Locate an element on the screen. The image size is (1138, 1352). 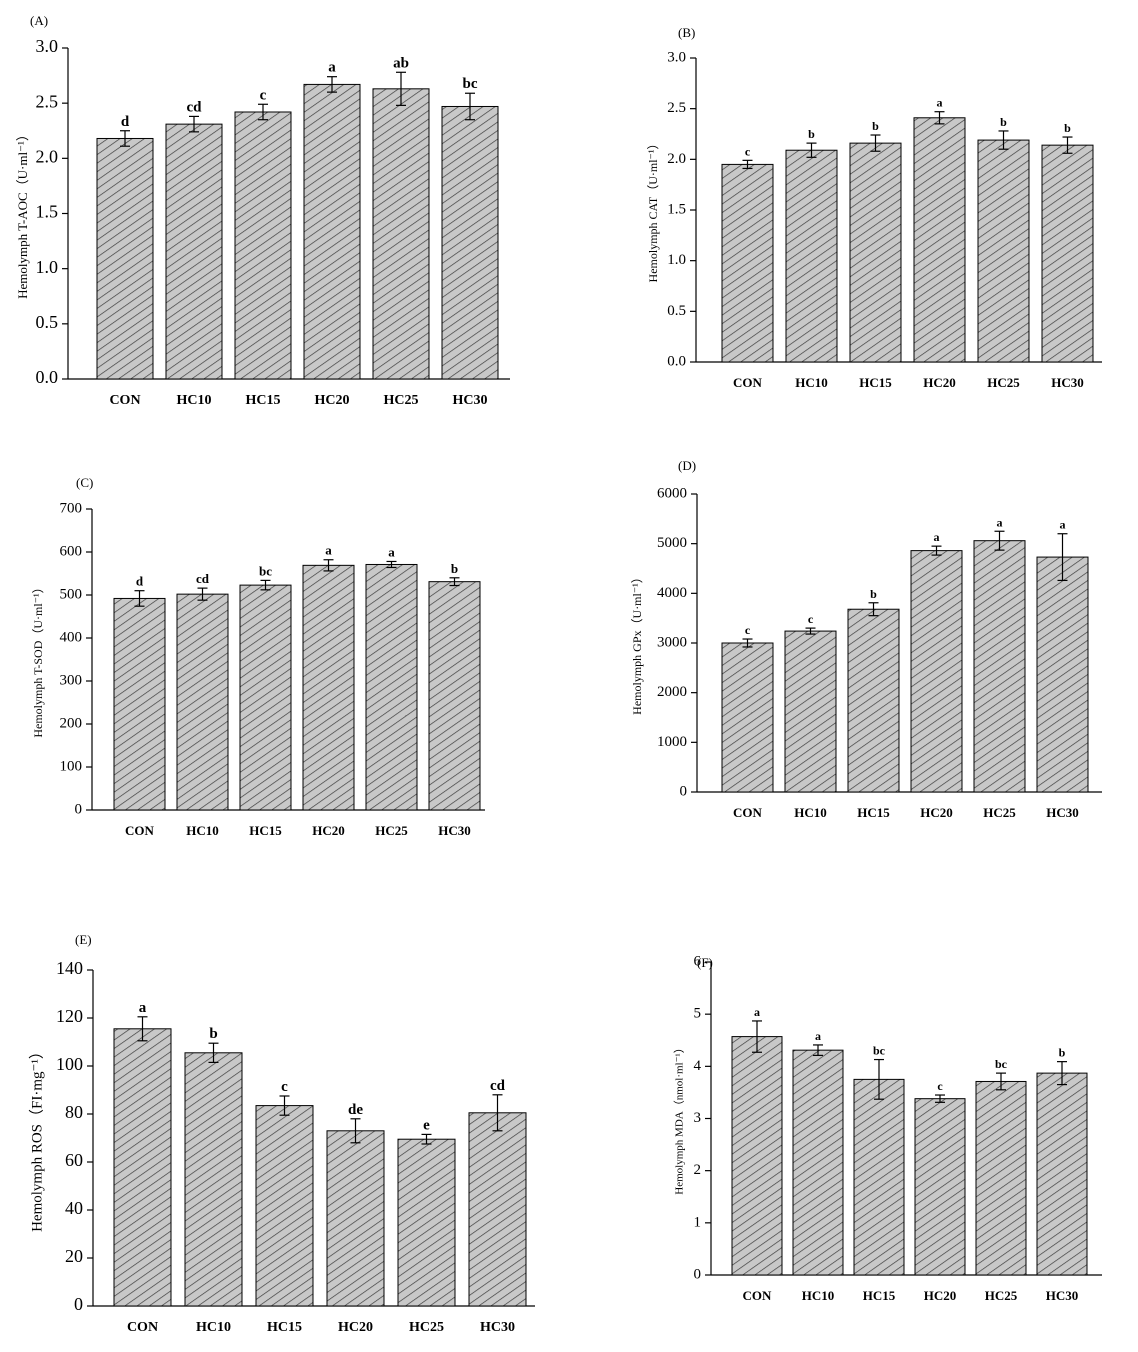
panel-label: (C) is located at coordinates (84, 482).